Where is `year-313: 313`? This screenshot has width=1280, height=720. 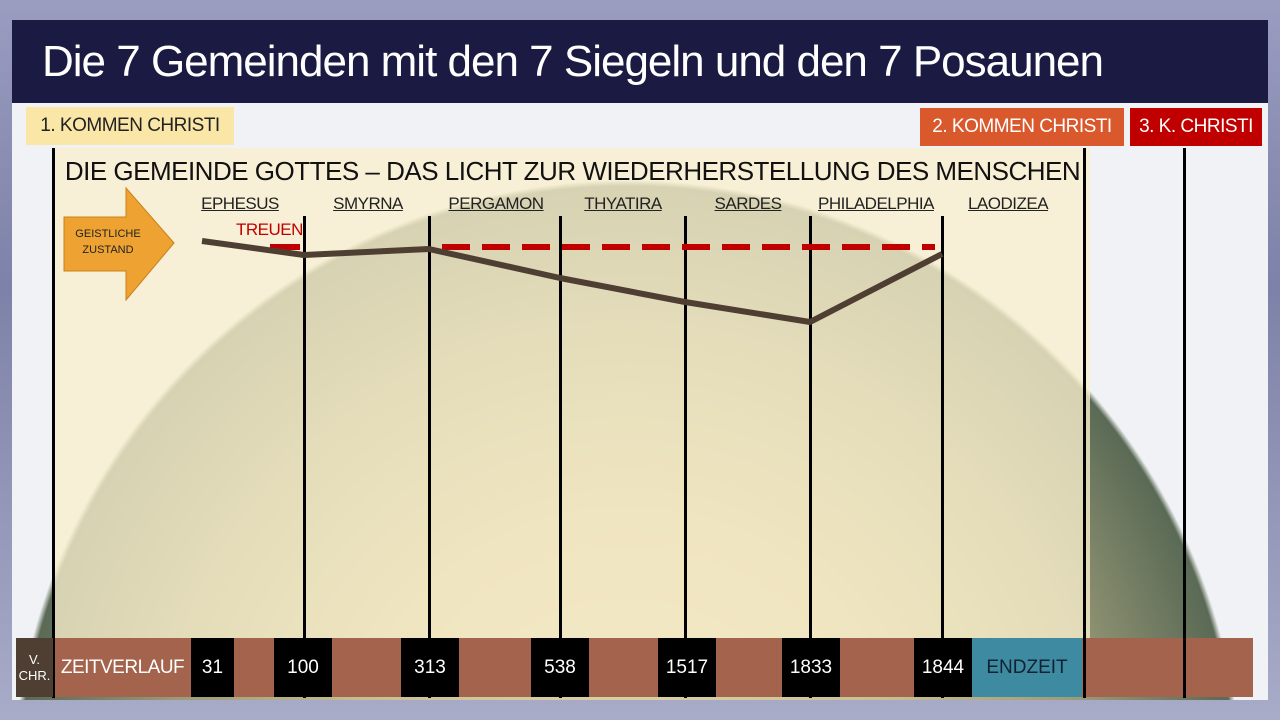 year-313: 313 is located at coordinates (430, 667).